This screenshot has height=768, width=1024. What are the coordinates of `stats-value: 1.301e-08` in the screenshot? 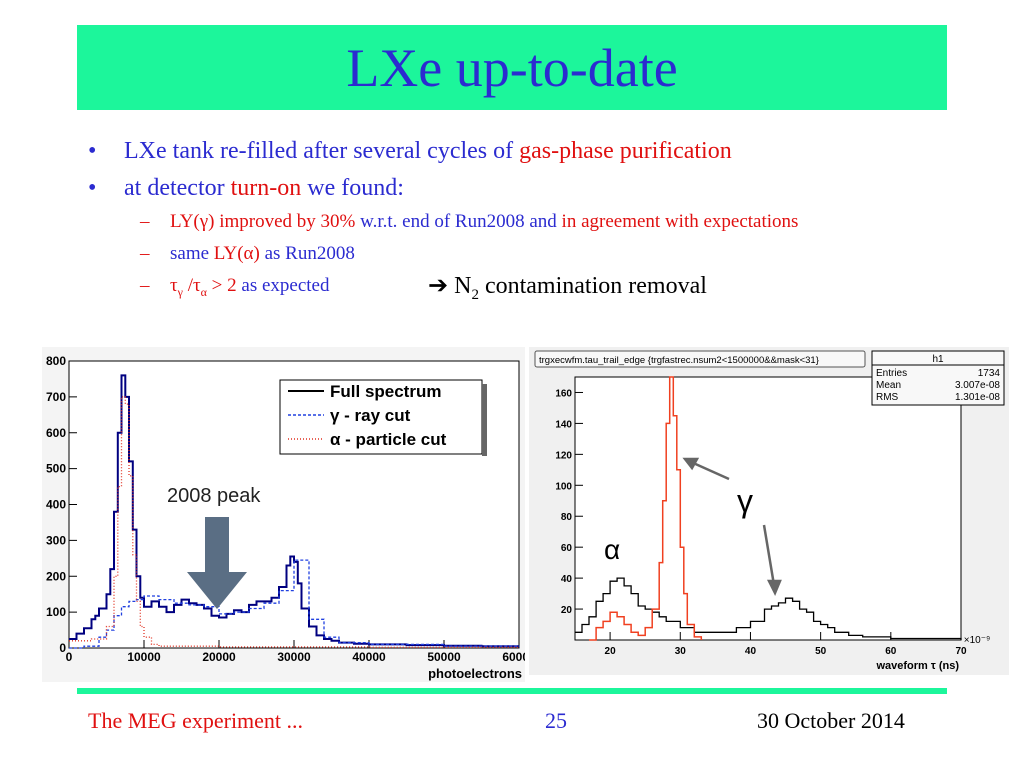 It's located at (977, 397).